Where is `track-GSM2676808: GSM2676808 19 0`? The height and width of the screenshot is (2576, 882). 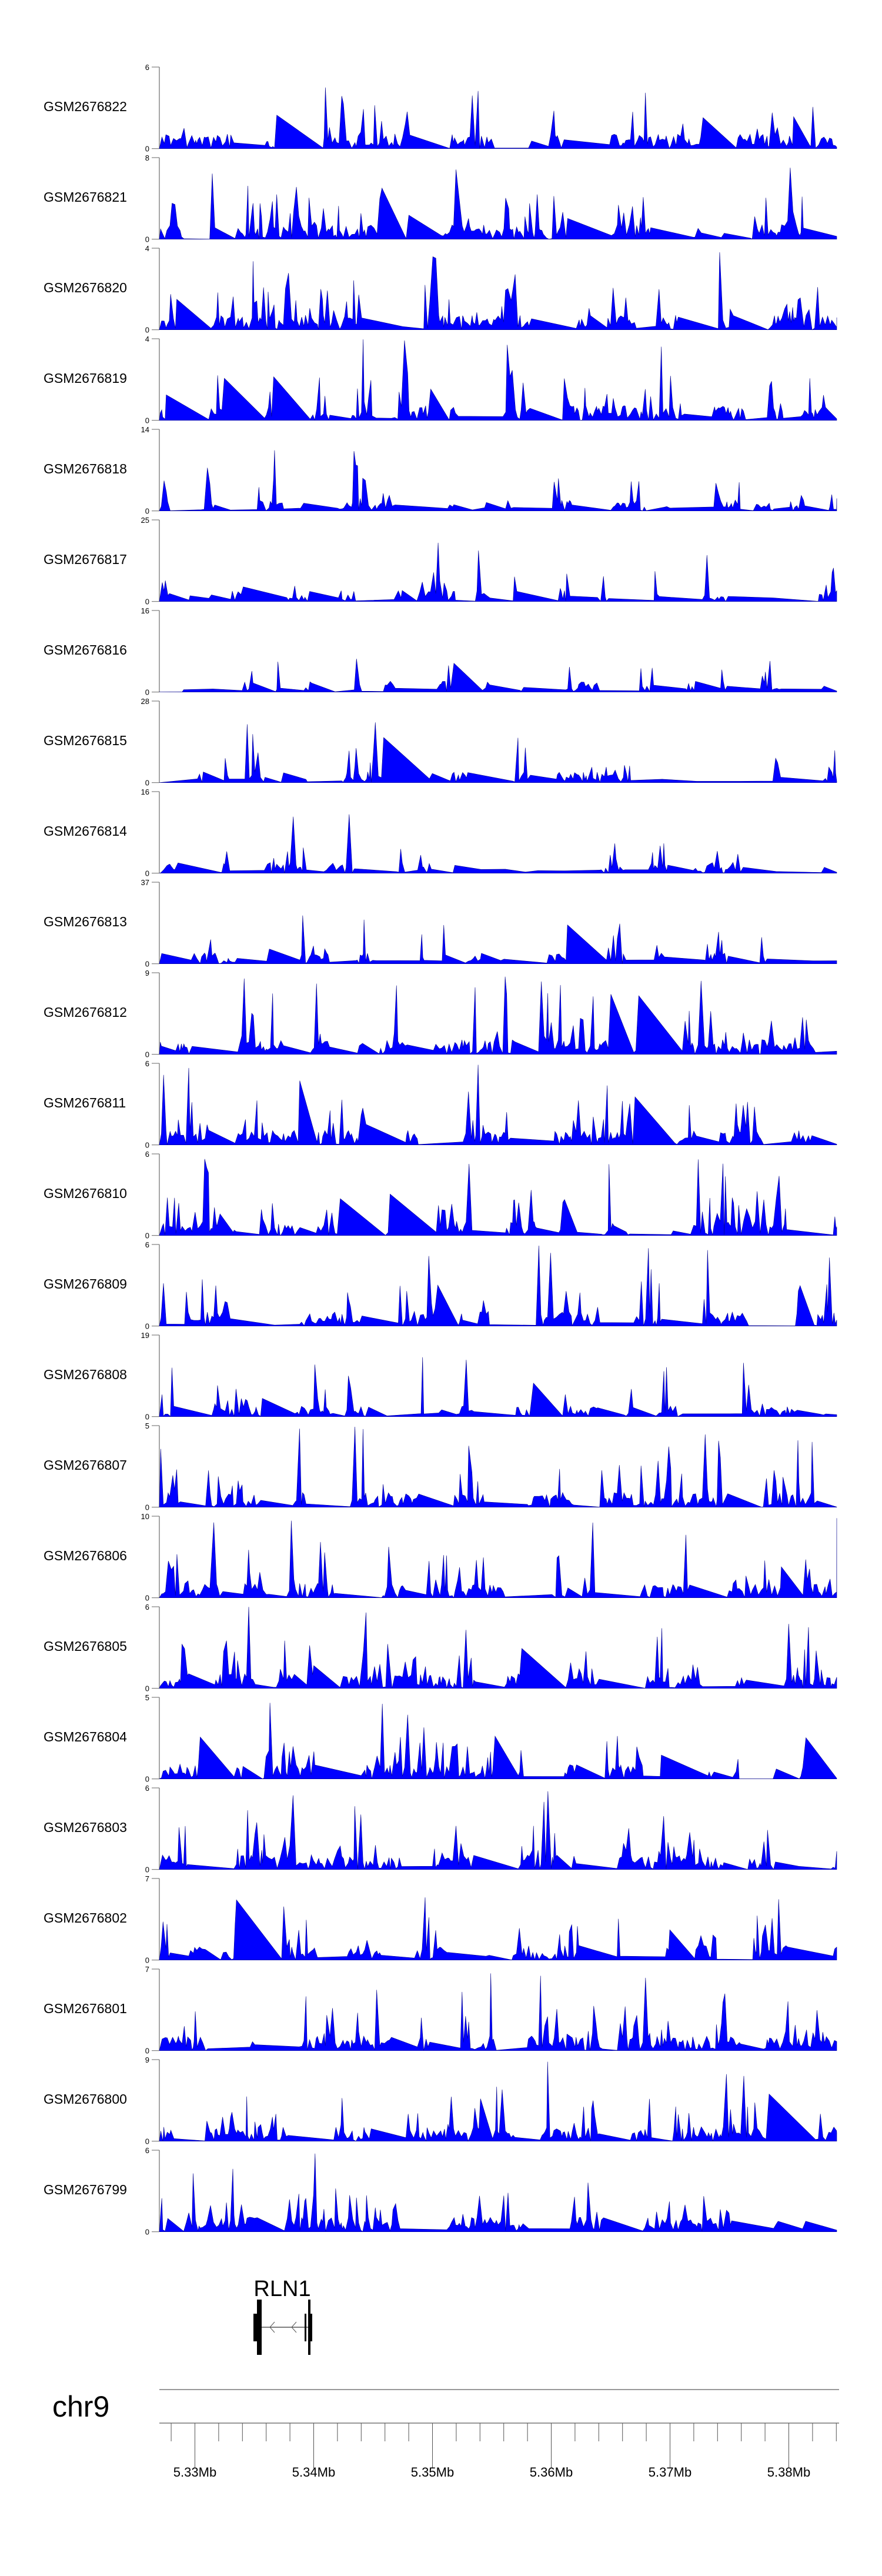 track-GSM2676808: GSM2676808 19 0 is located at coordinates (440, 1376).